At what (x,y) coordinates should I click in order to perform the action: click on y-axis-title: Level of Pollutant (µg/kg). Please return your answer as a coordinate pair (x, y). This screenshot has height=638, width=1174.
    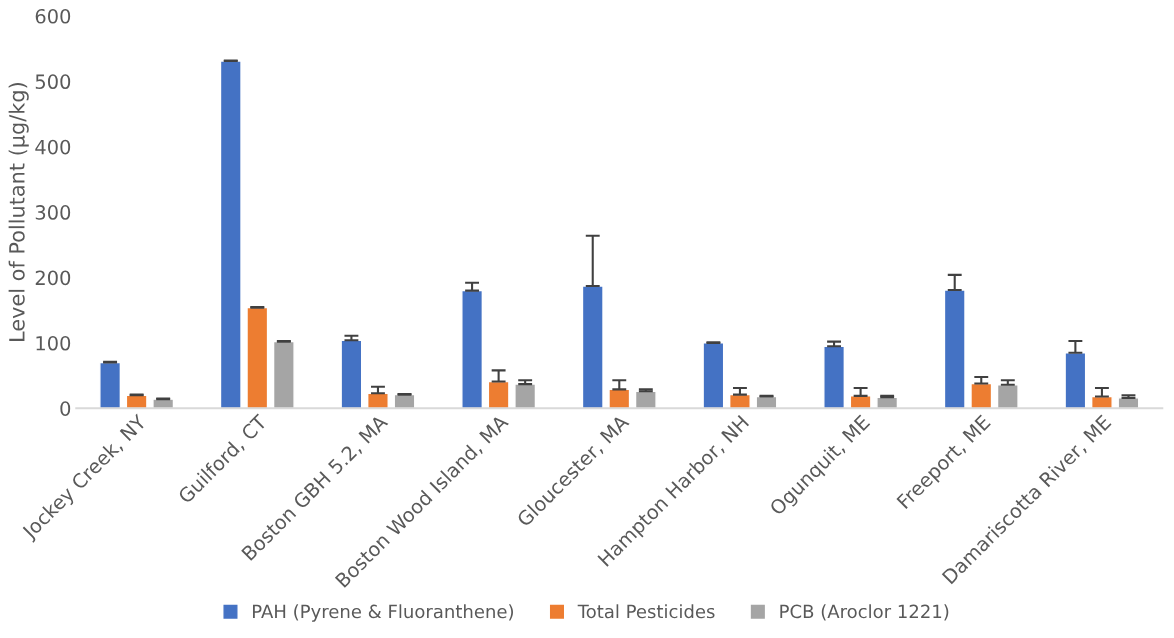
    Looking at the image, I should click on (18, 212).